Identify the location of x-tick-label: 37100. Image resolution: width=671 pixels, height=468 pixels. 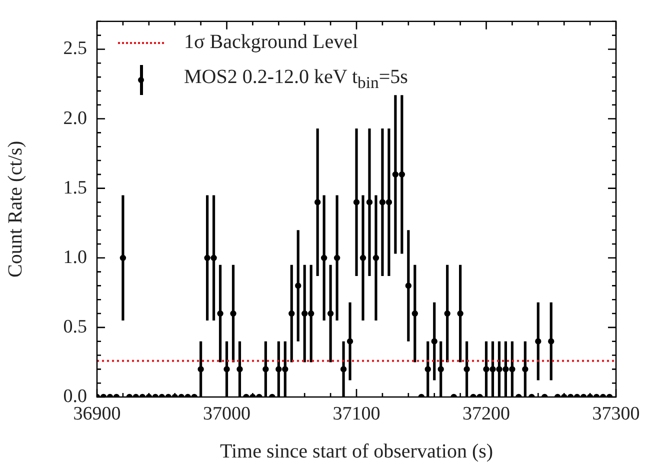
(356, 413).